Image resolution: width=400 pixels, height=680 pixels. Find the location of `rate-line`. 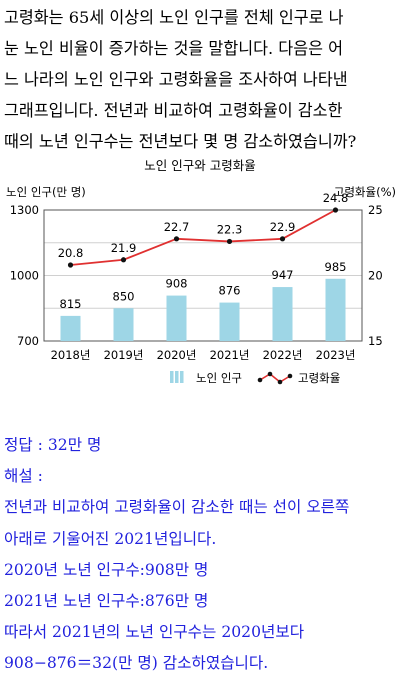

rate-line is located at coordinates (203, 237).